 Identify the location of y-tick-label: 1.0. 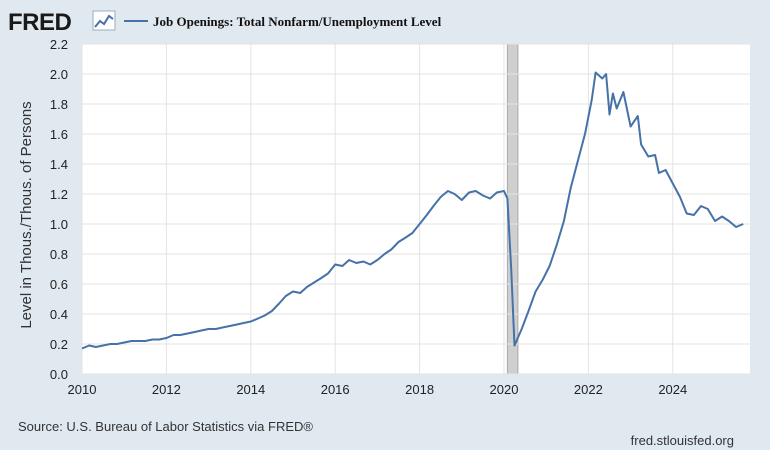
(59, 224).